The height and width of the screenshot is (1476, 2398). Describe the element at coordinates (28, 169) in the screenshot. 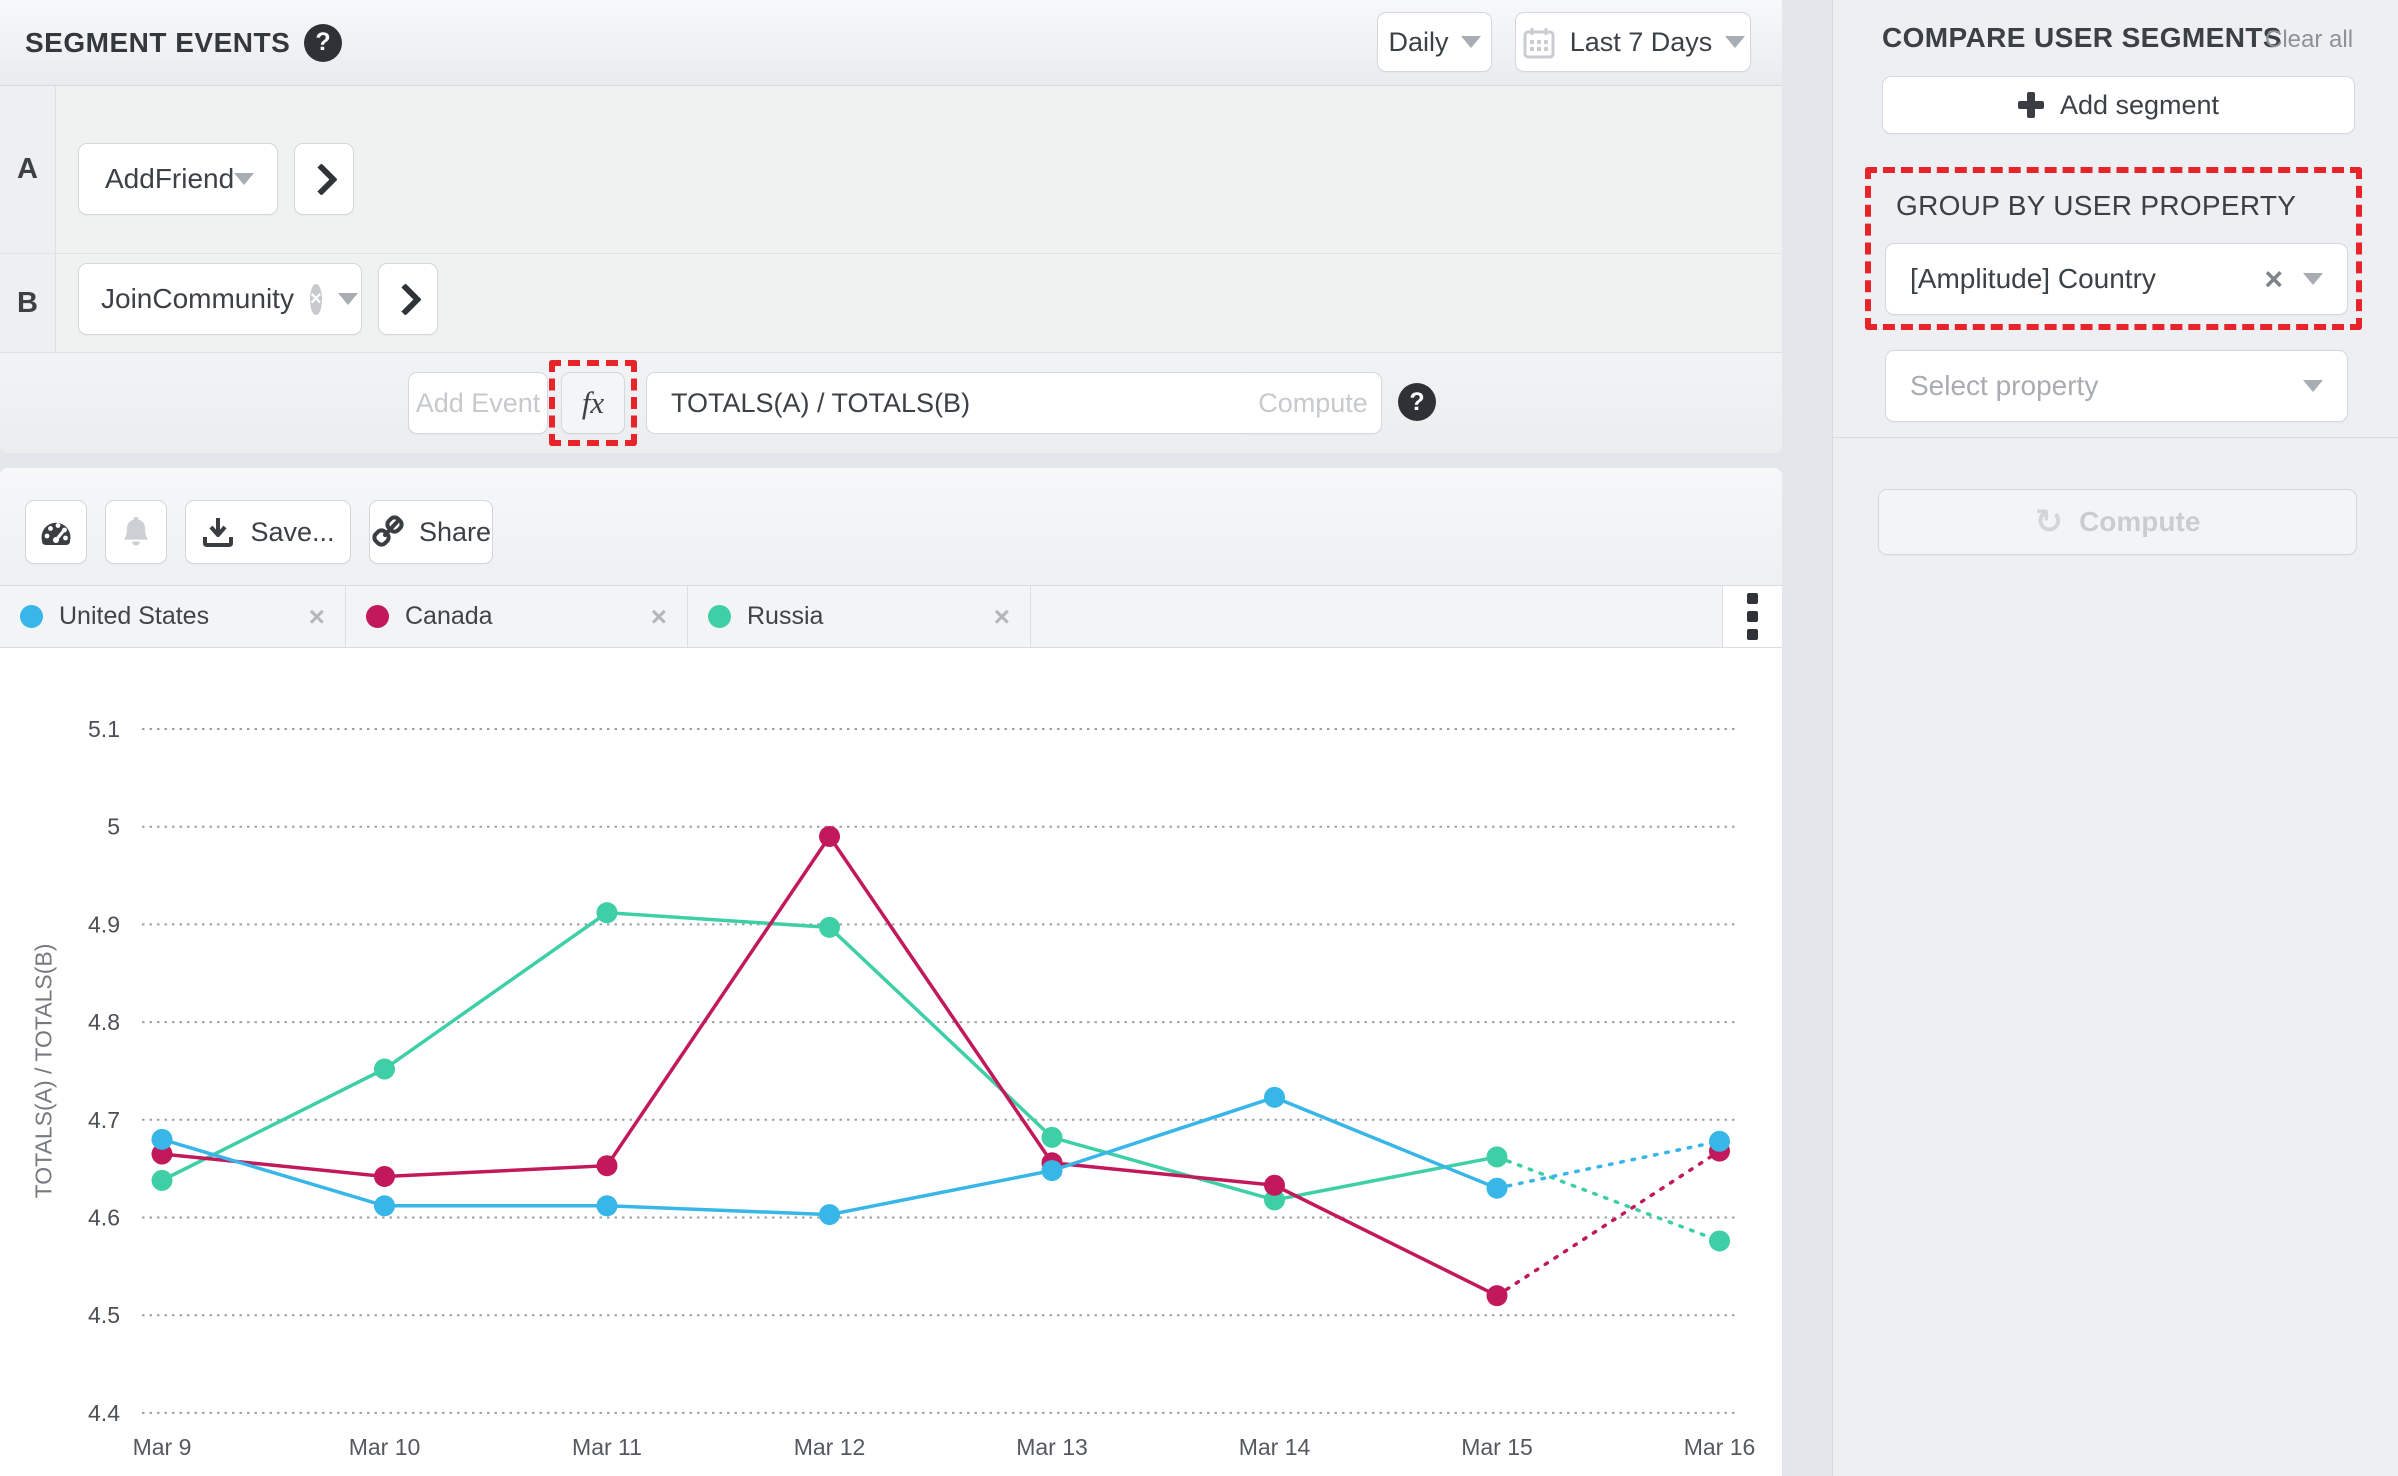

I see `event-row-a-label: A` at that location.